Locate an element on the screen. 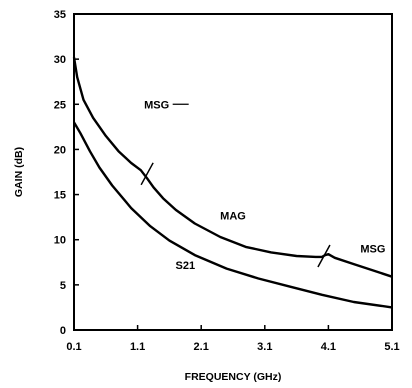 The height and width of the screenshot is (388, 412). curve-annotation: MAG is located at coordinates (233, 216).